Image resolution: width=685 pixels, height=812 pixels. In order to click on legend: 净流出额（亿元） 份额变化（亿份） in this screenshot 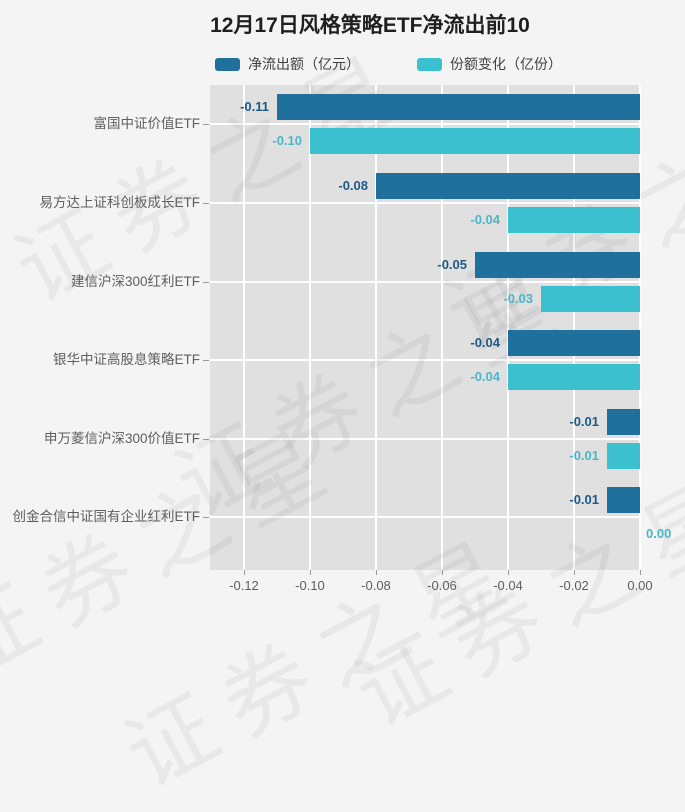, I will do `click(388, 64)`.